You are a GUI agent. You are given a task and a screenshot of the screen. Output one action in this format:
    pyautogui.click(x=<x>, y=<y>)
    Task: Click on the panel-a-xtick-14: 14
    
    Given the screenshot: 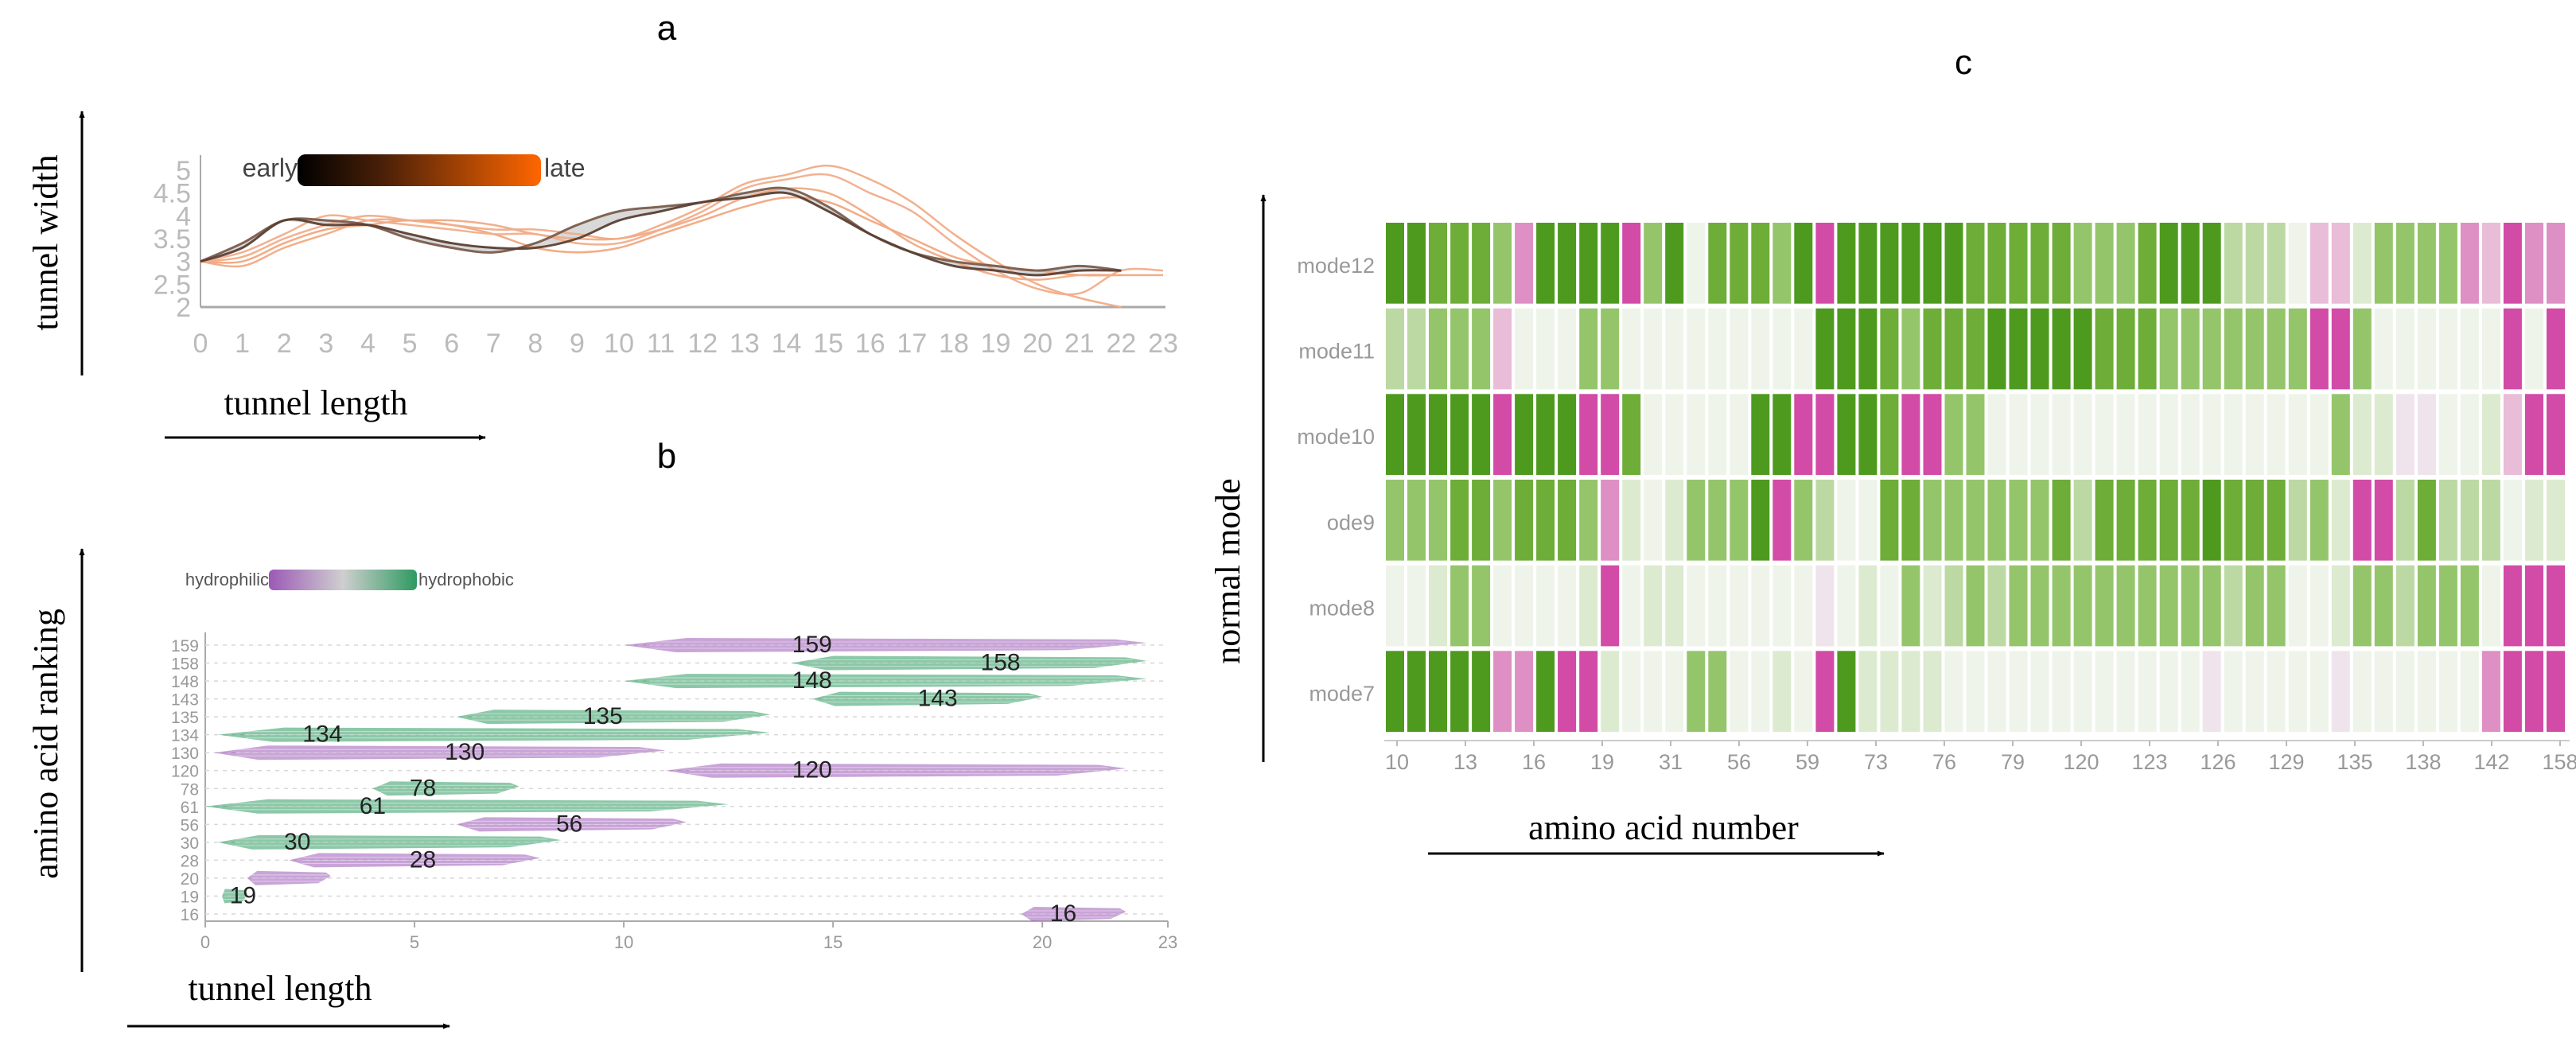 What is the action you would take?
    pyautogui.click(x=787, y=344)
    